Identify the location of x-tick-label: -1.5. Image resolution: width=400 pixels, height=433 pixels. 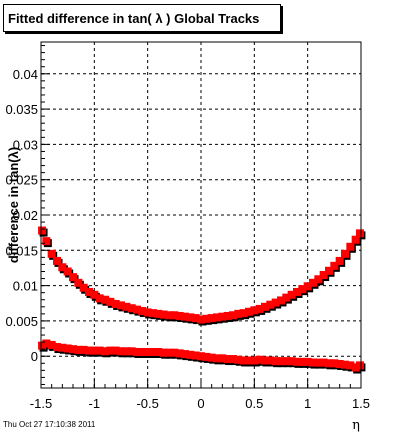
(41, 403).